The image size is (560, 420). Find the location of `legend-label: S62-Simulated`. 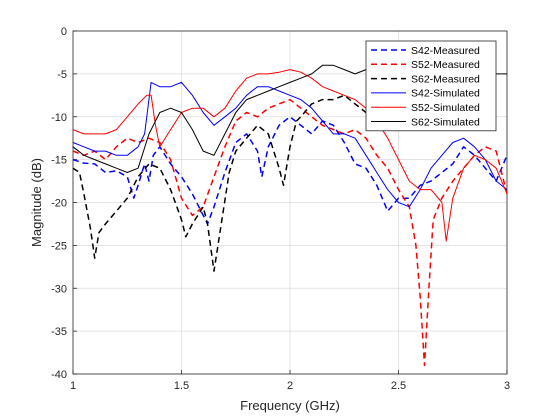

legend-label: S62-Simulated is located at coordinates (445, 122).